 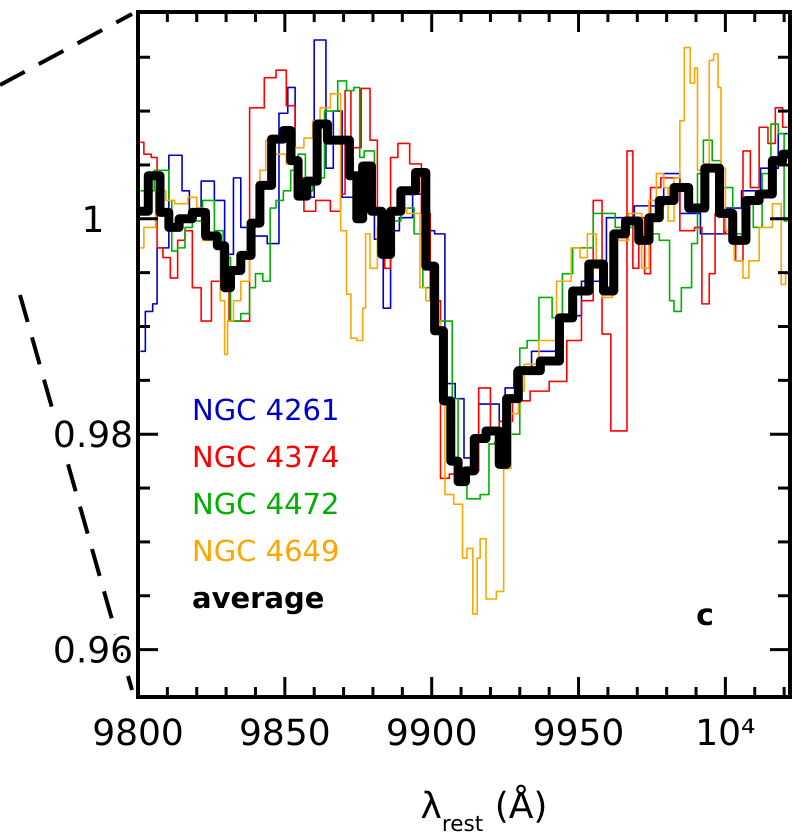 What do you see at coordinates (266, 457) in the screenshot?
I see `text: NGC 4374` at bounding box center [266, 457].